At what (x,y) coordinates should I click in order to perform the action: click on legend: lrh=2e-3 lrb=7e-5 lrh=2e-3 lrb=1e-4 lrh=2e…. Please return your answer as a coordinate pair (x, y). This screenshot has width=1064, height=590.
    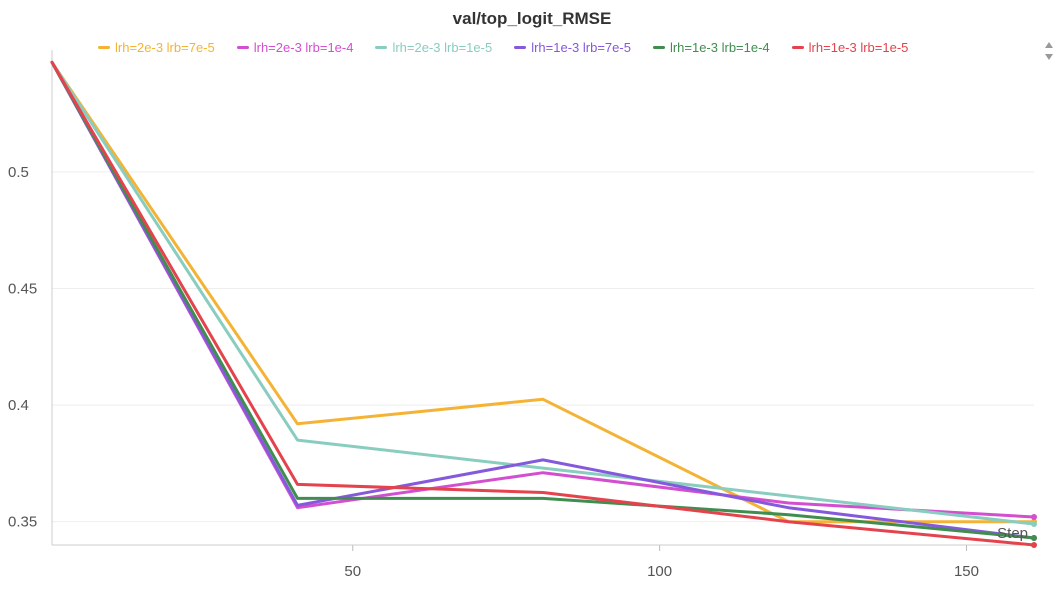
    Looking at the image, I should click on (561, 47).